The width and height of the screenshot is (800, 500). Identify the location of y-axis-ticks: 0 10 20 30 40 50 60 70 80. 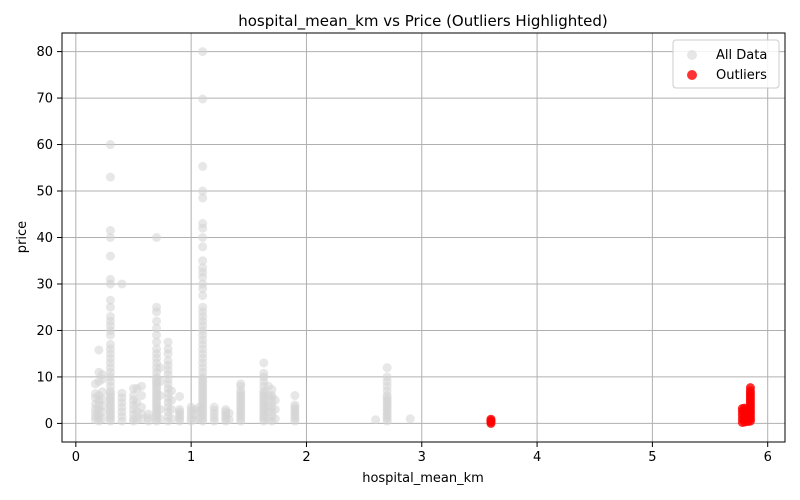
(49, 238).